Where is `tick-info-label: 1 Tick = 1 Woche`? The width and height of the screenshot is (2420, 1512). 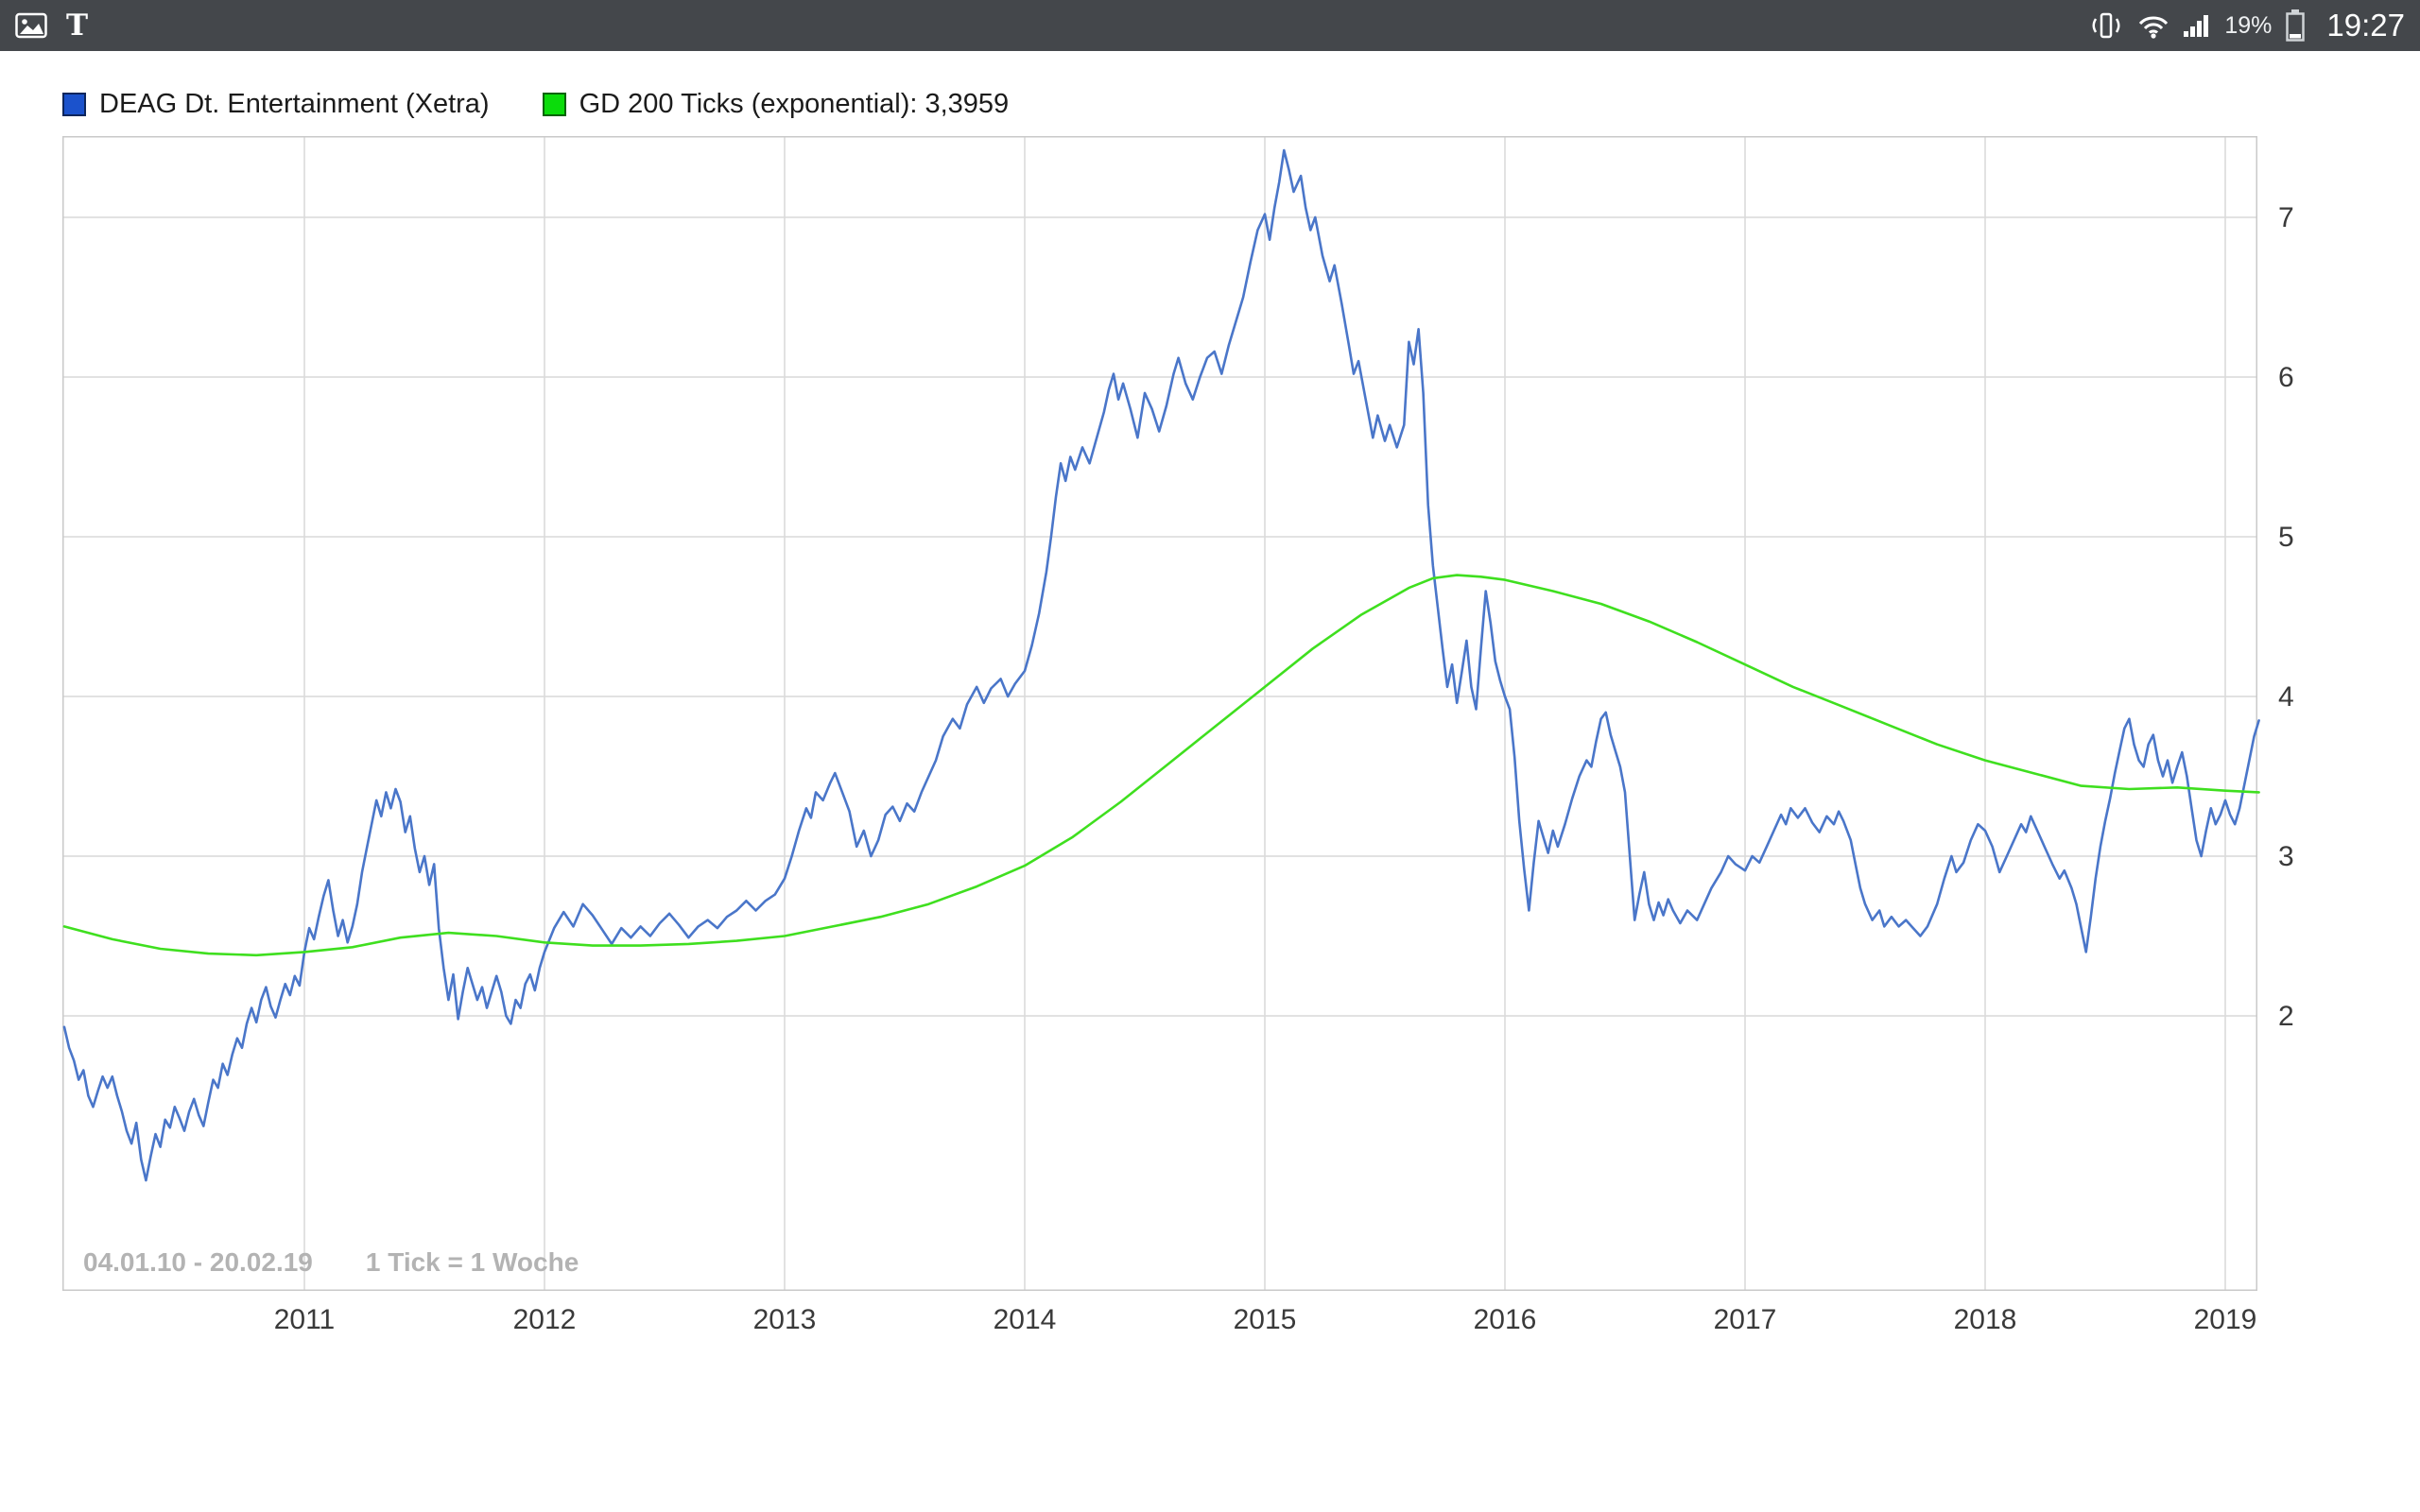 tick-info-label: 1 Tick = 1 Woche is located at coordinates (472, 1262).